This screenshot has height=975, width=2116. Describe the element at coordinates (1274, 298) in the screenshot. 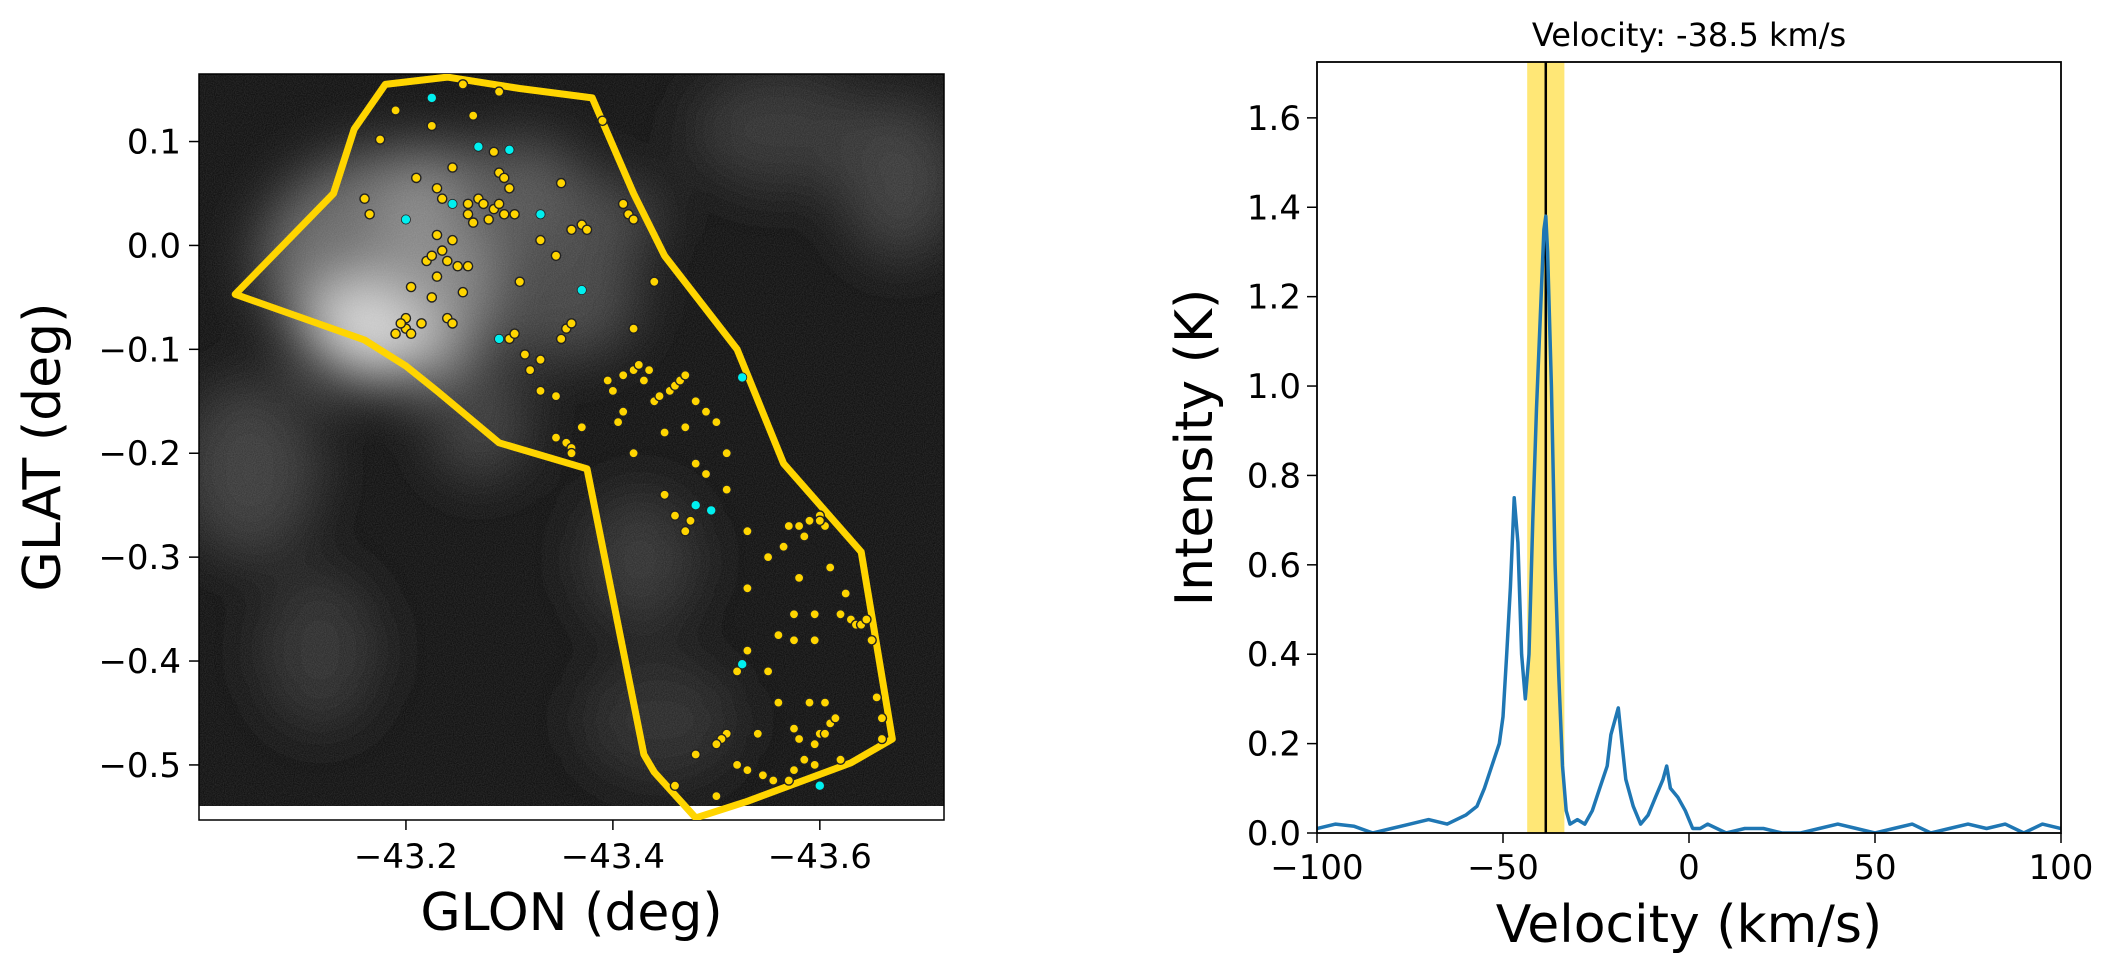

I see `spectrum-y-tick-label: 1.2` at that location.